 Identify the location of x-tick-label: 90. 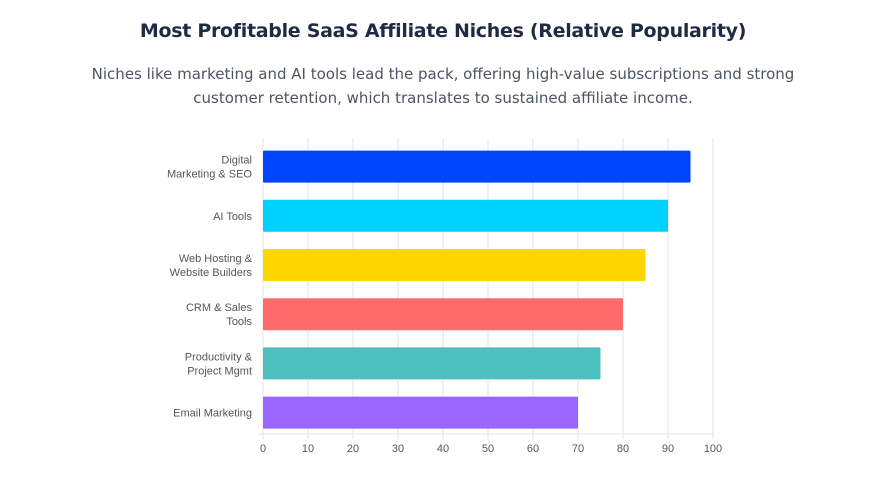
(668, 449).